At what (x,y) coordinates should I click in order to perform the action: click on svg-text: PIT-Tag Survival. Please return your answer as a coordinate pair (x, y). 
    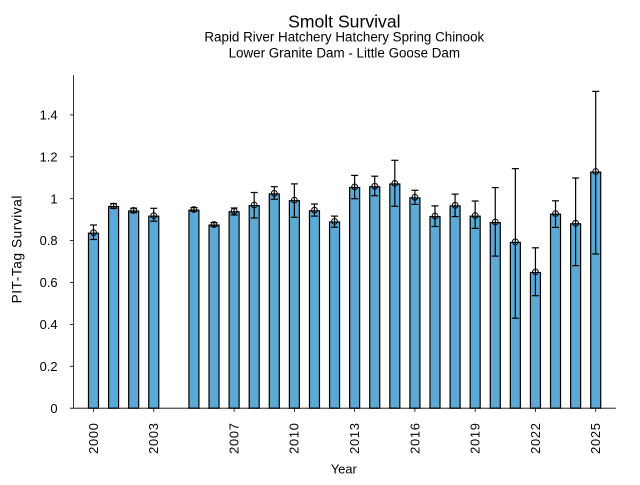
    Looking at the image, I should click on (17, 249).